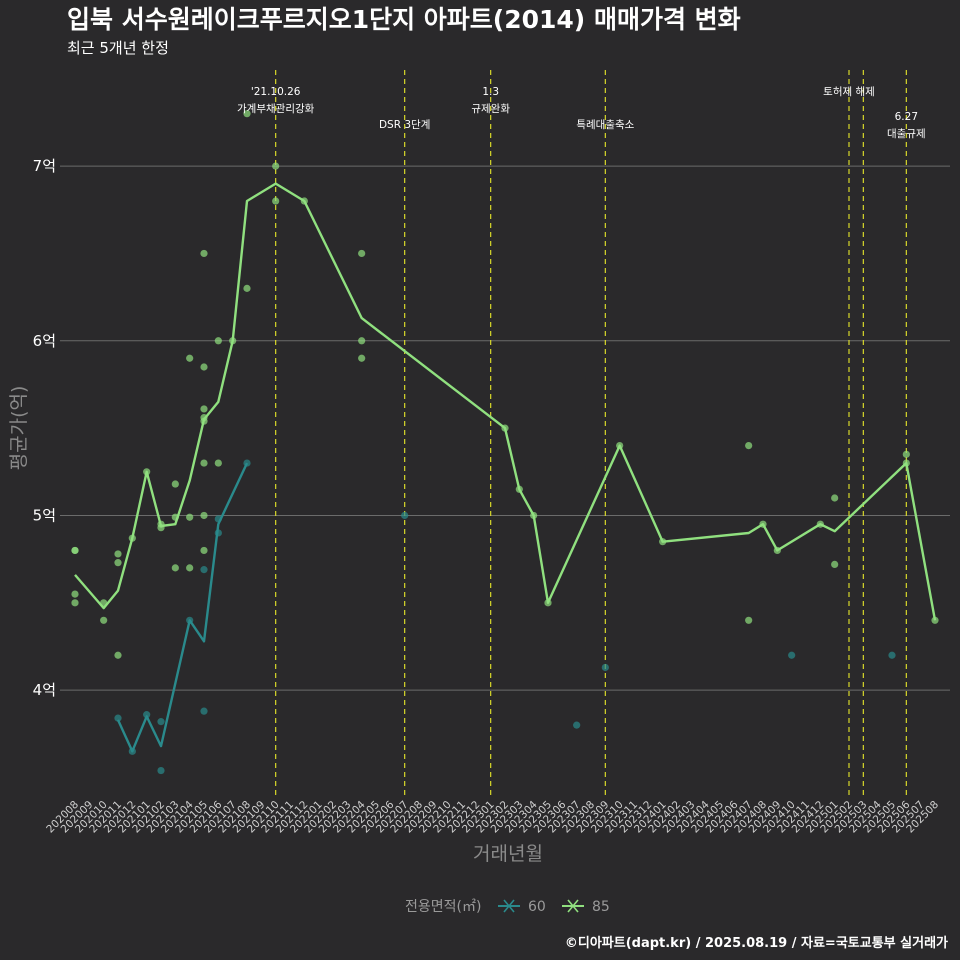 Image resolution: width=960 pixels, height=960 pixels. What do you see at coordinates (490, 108) in the screenshot?
I see `event-label: 규제완화` at bounding box center [490, 108].